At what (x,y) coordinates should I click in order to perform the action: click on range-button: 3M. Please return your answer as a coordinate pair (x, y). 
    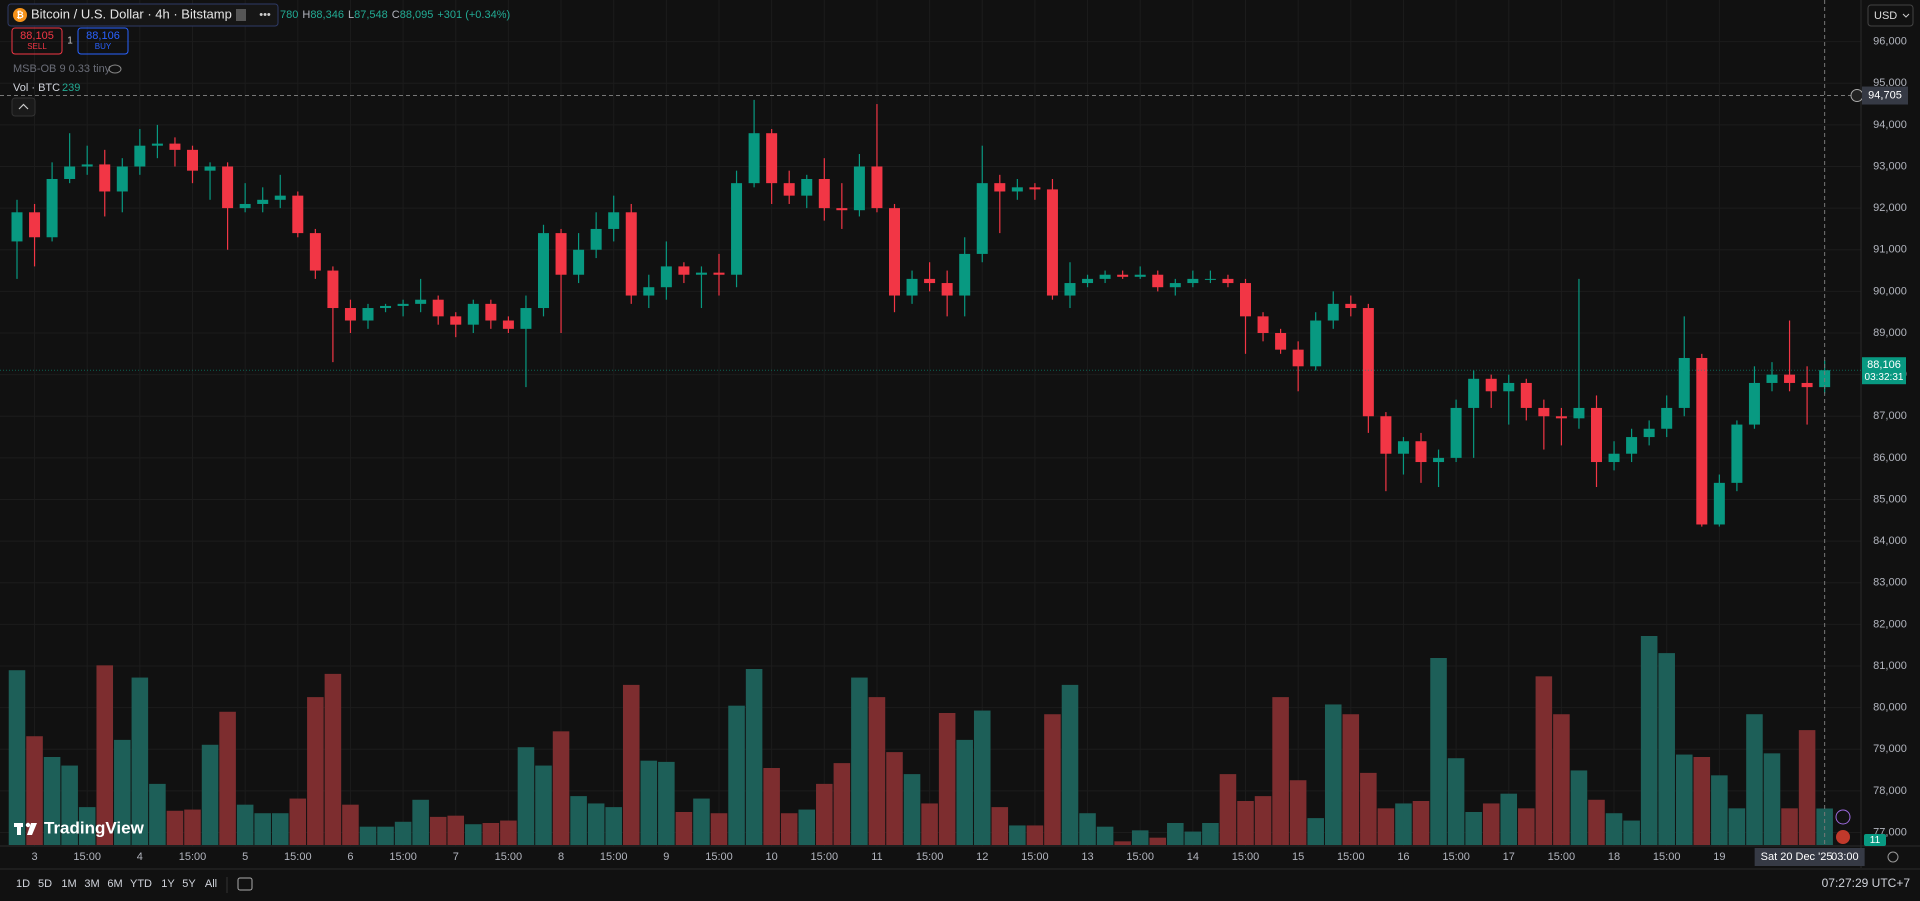
    Looking at the image, I should click on (91, 884).